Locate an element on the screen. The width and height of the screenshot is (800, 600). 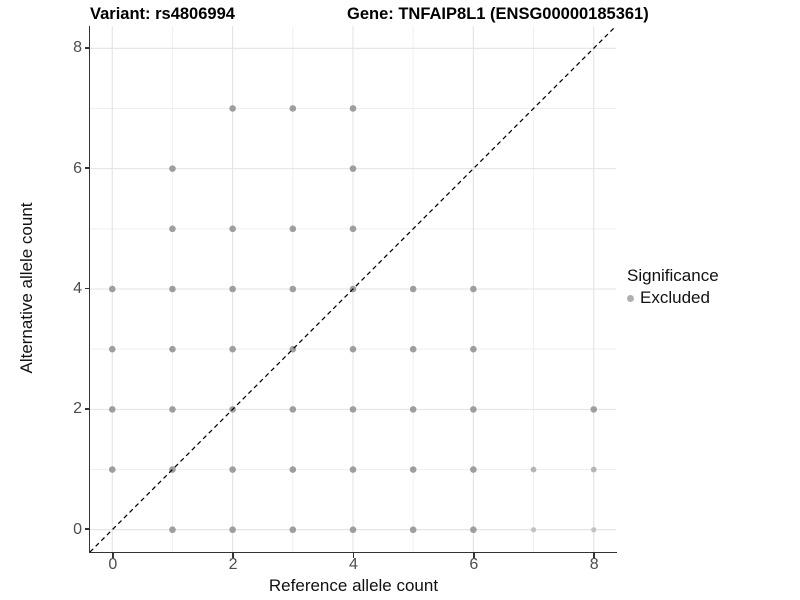
x-tick-label: 6 is located at coordinates (474, 564).